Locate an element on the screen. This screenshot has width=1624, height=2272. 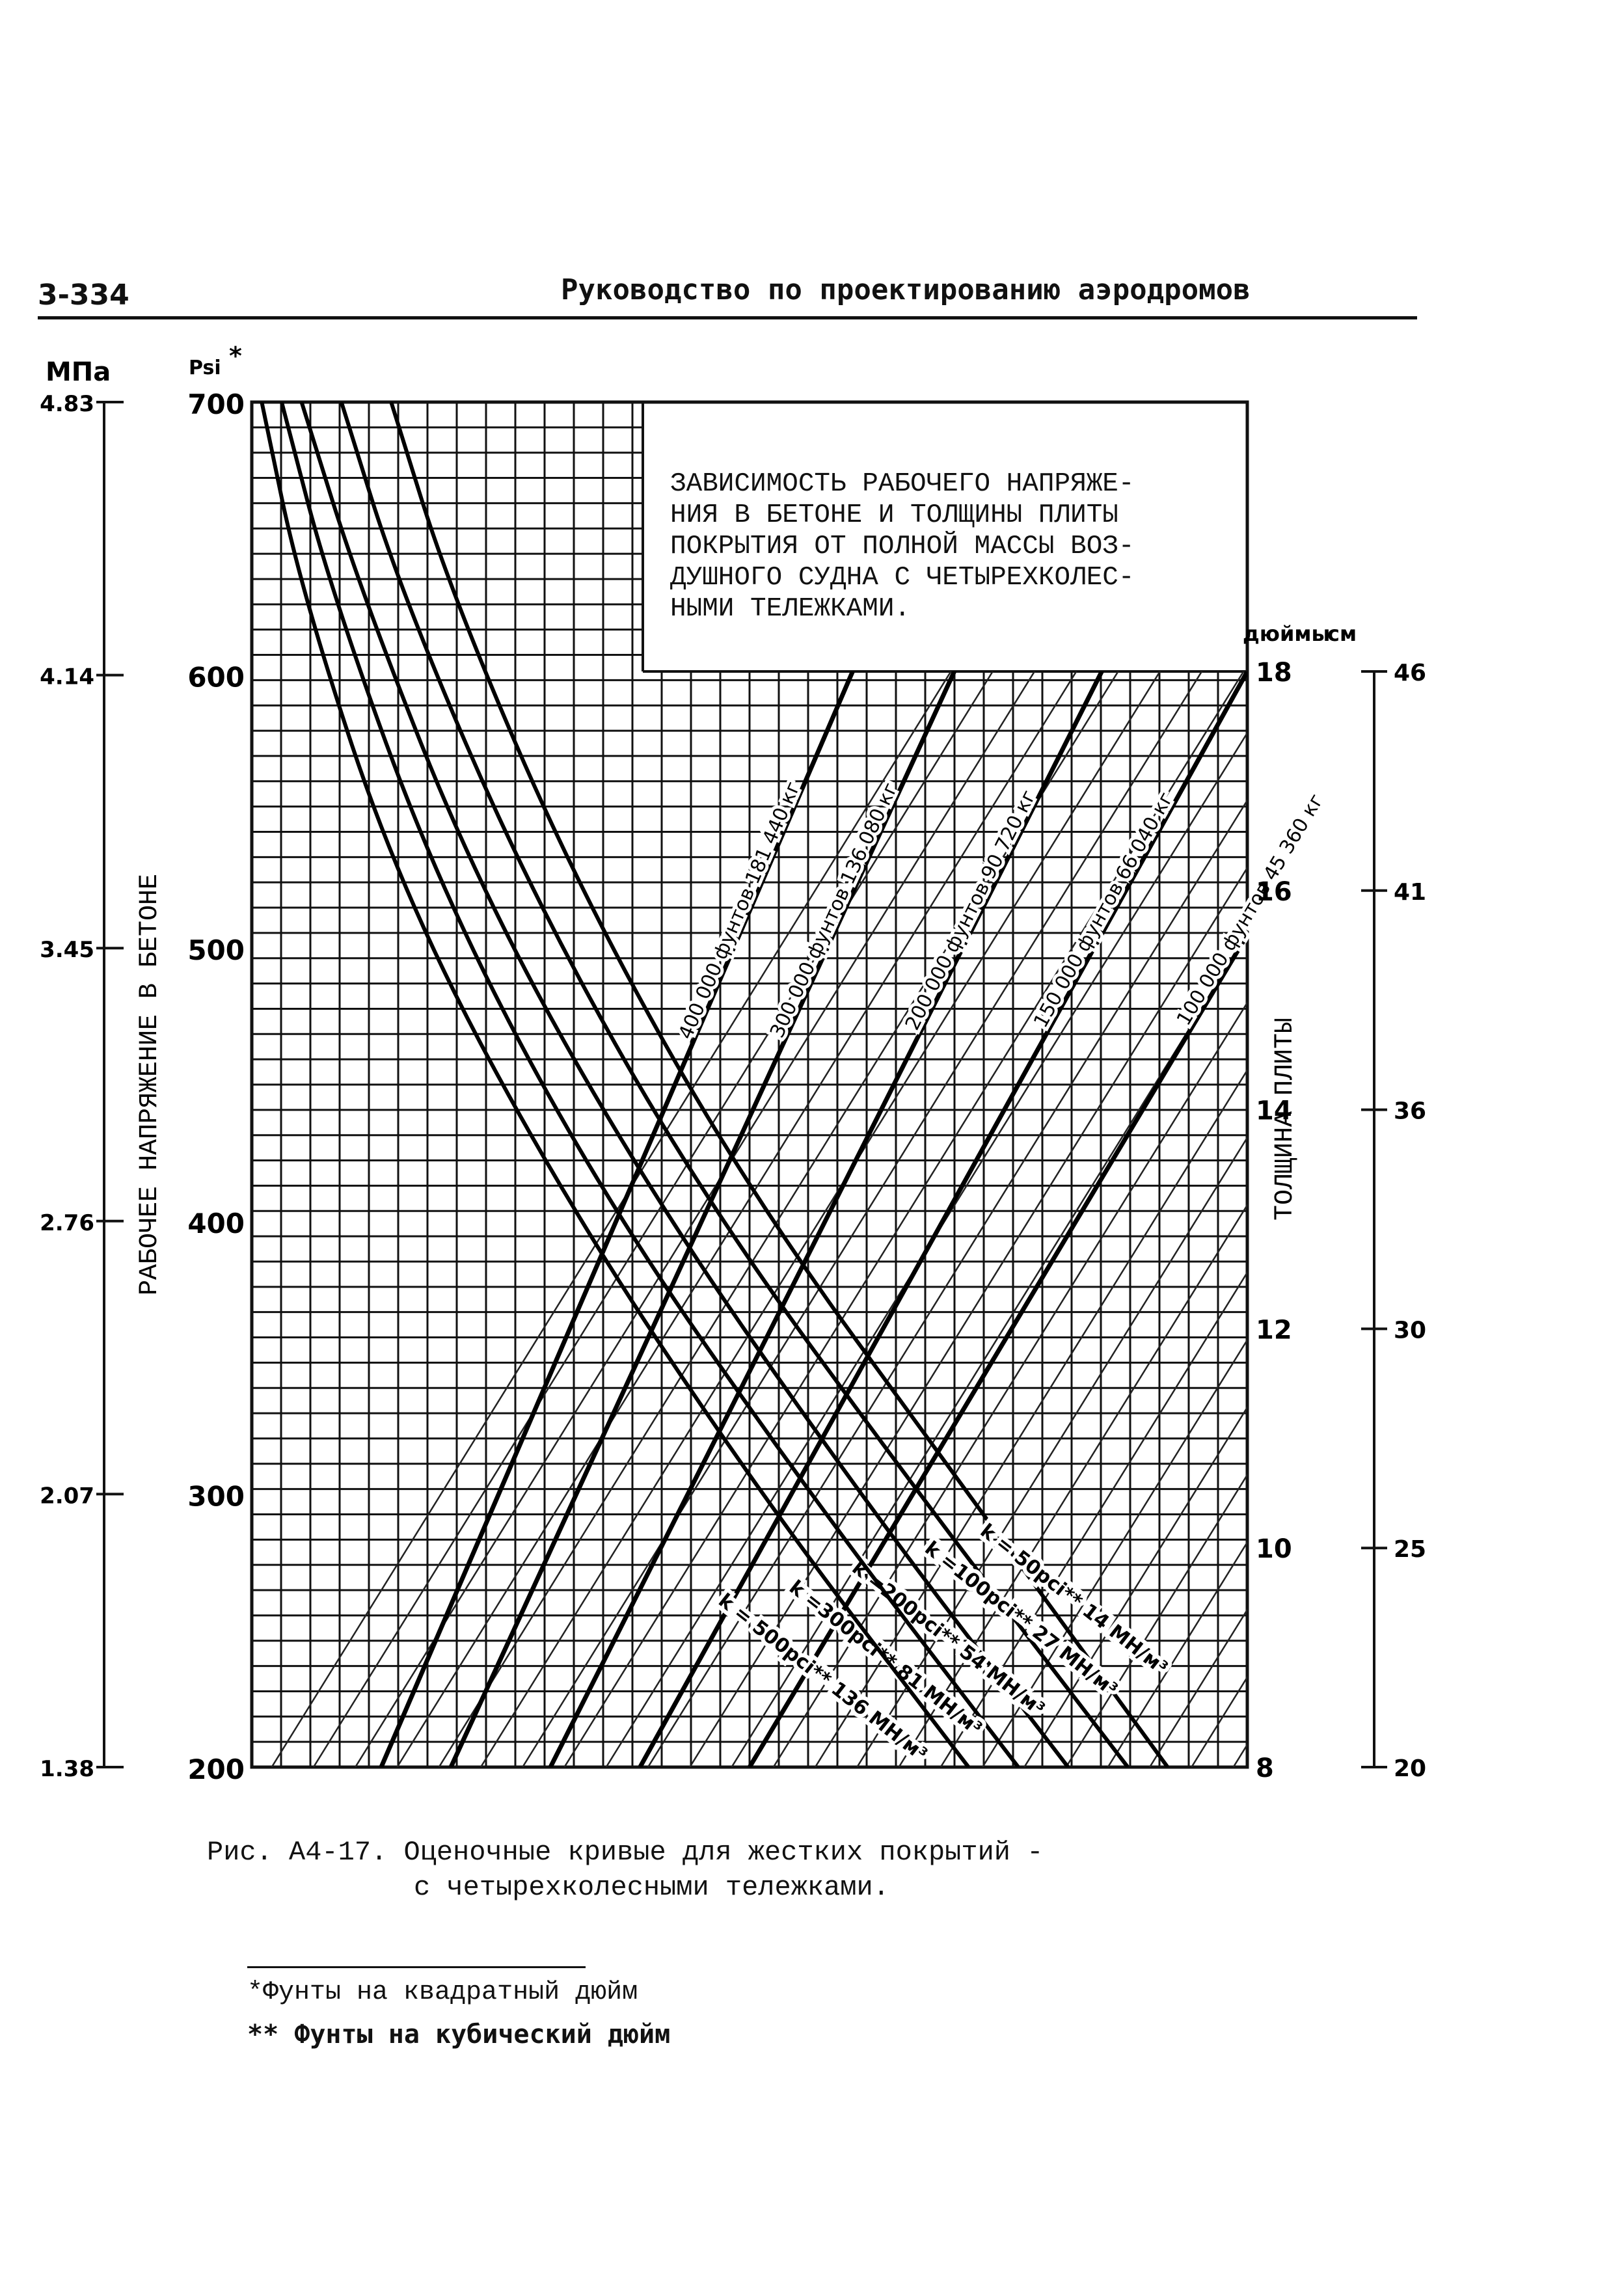
right-axis-tick-label: 10 is located at coordinates (1274, 1549).